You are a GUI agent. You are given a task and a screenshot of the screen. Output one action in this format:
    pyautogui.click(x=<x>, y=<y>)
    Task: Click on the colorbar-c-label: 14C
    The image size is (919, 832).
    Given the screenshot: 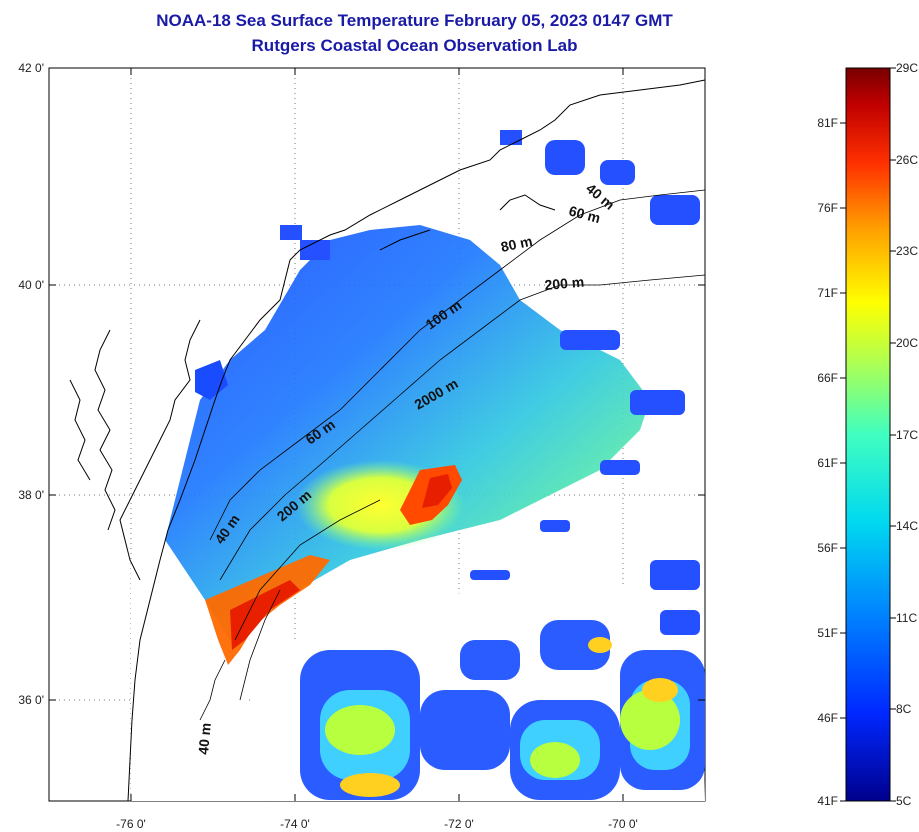 What is the action you would take?
    pyautogui.click(x=907, y=526)
    